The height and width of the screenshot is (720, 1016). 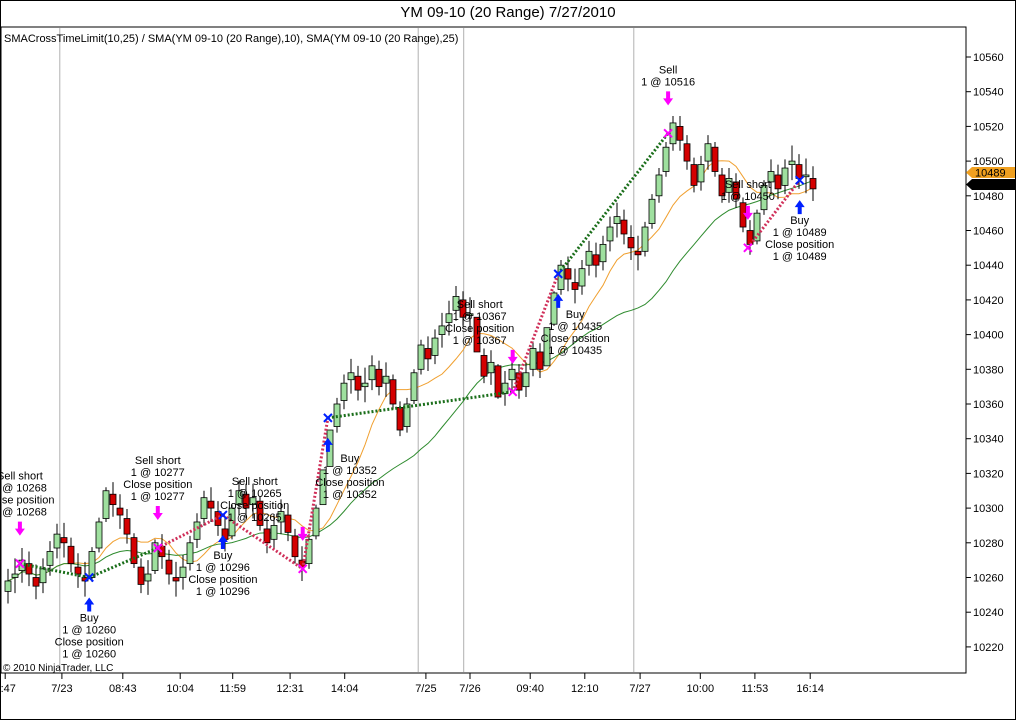 I want to click on y-tick-label: 10320, so click(x=988, y=474).